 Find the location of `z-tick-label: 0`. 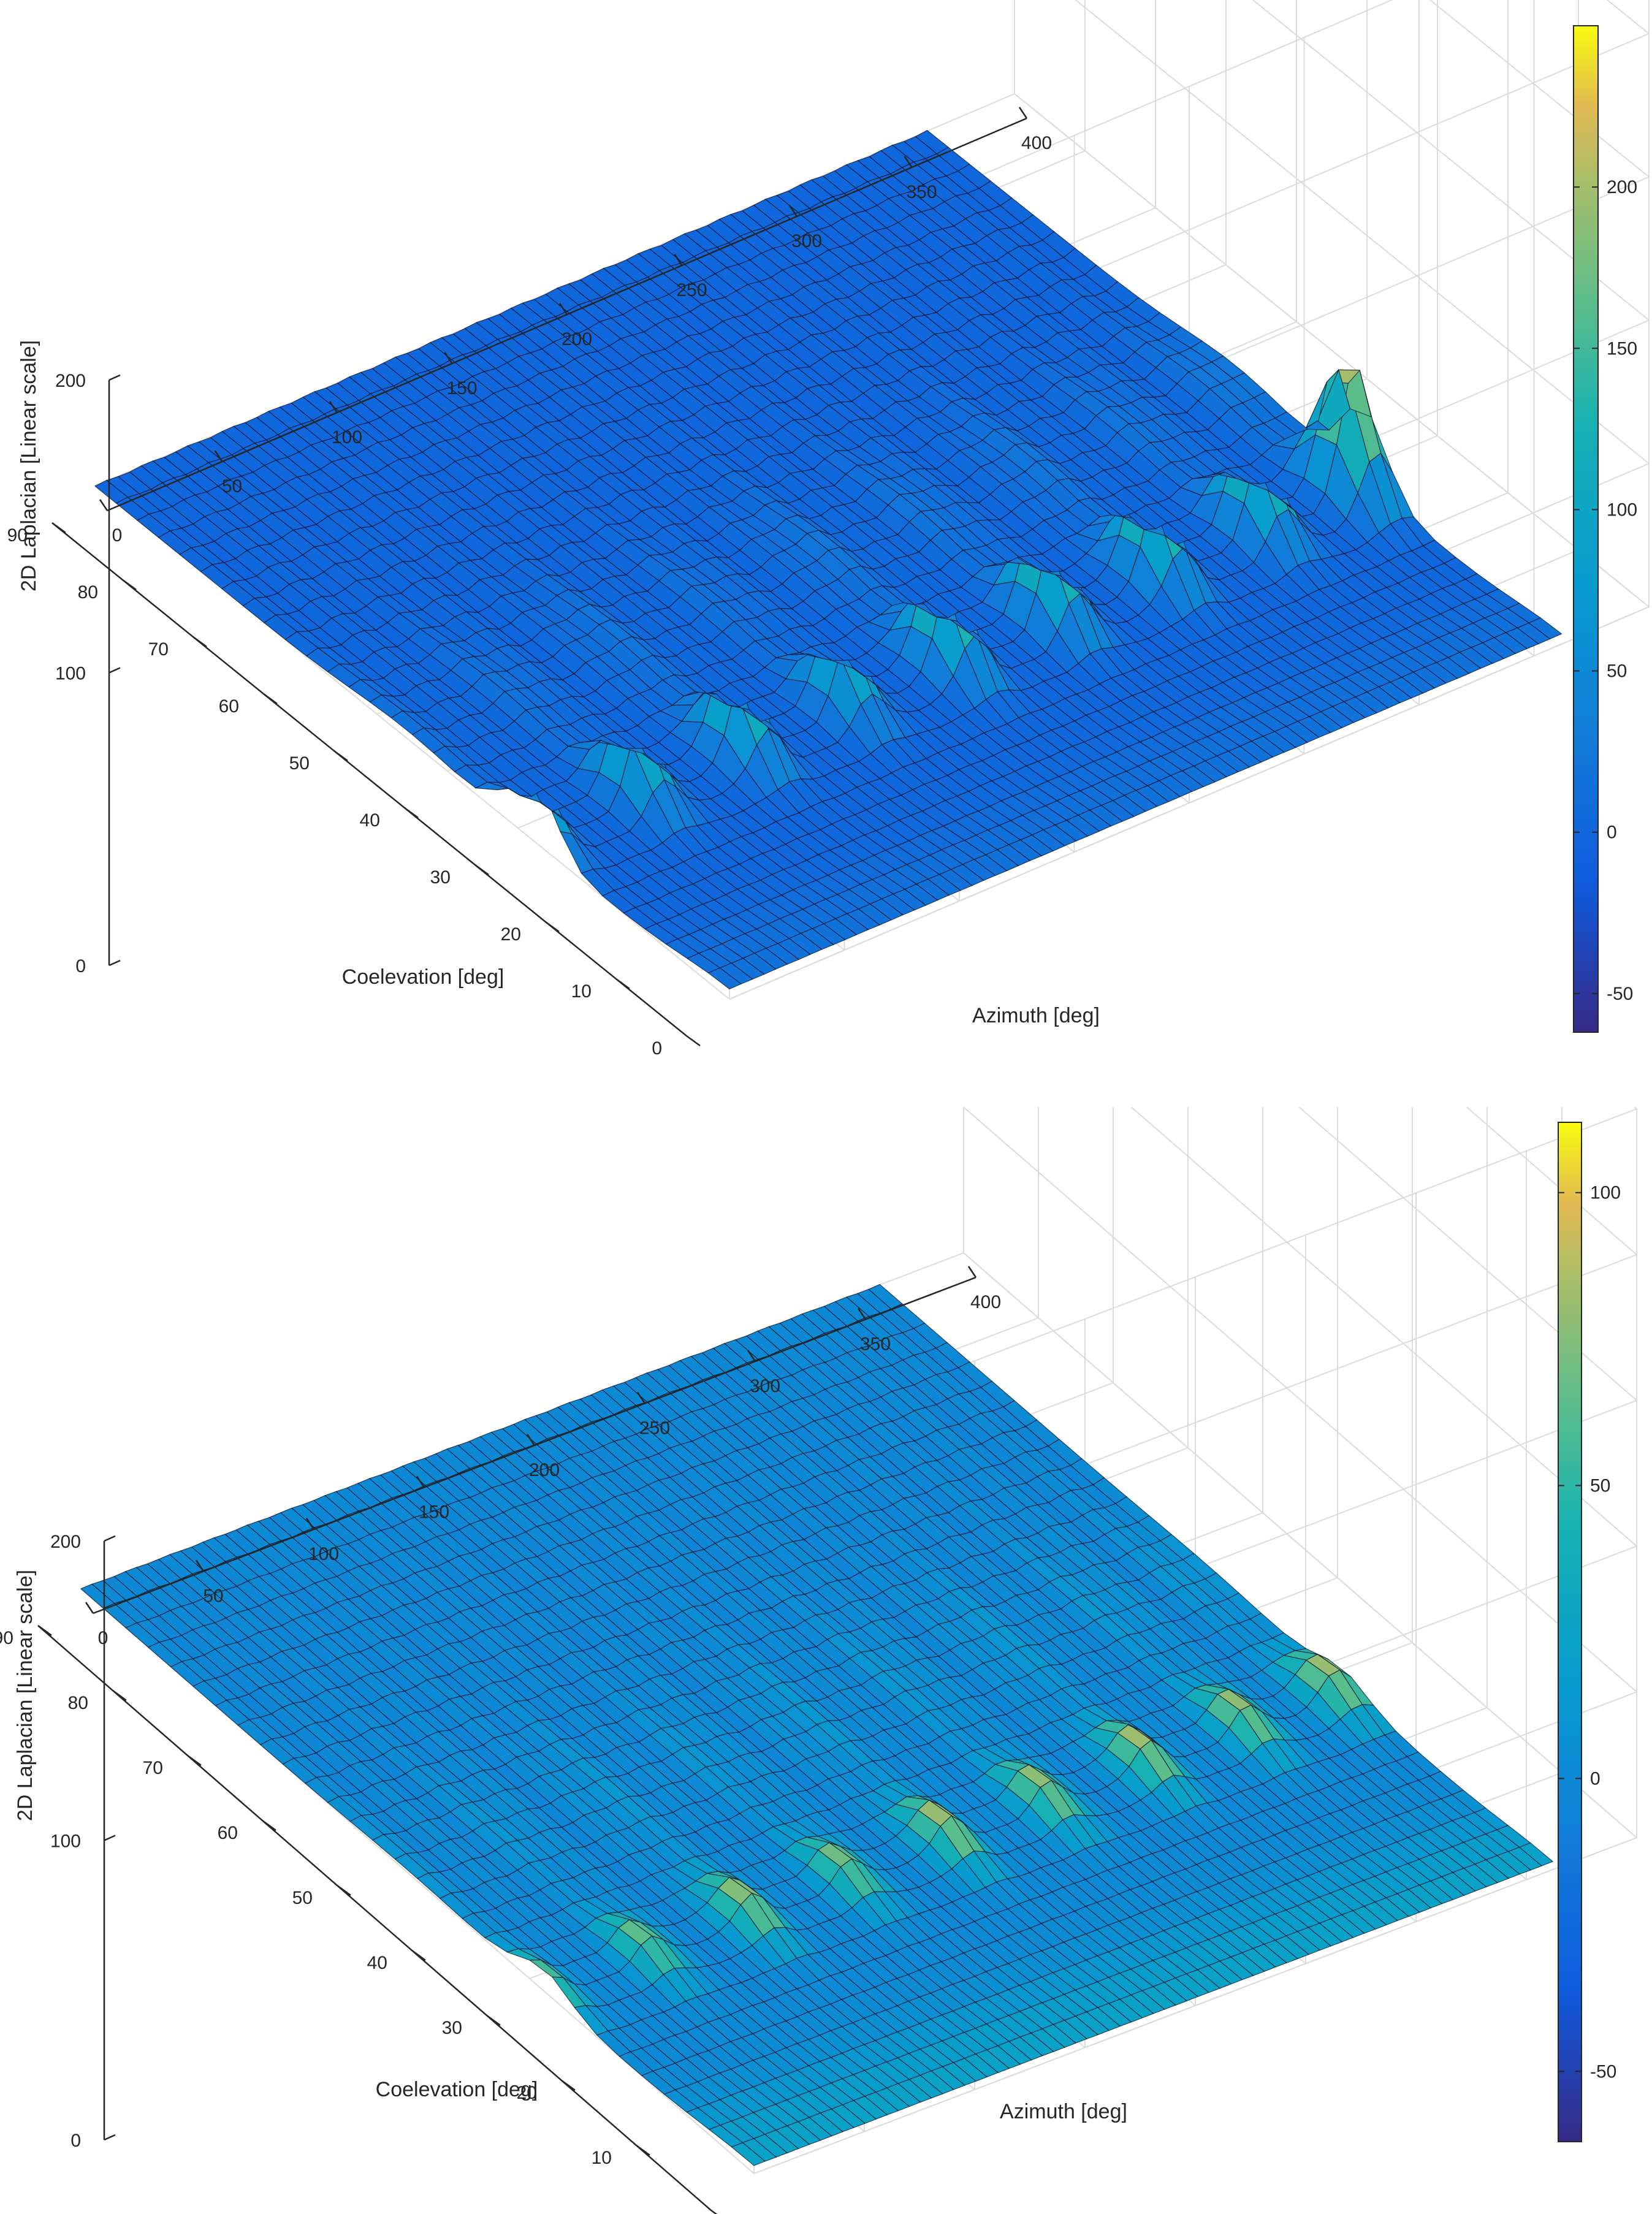

z-tick-label: 0 is located at coordinates (75, 2141).